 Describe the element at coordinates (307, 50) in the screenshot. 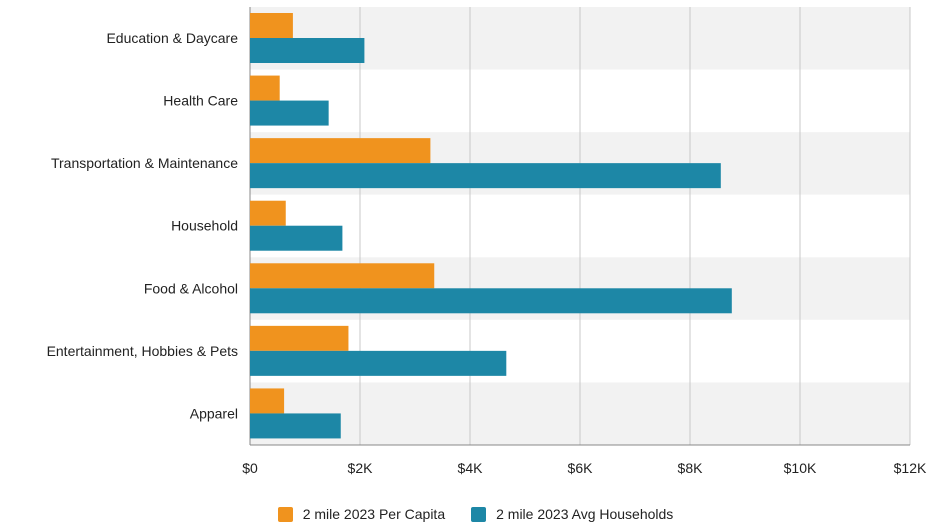

I see `bar-2-mile-2023-avg-households-education-daycare` at that location.